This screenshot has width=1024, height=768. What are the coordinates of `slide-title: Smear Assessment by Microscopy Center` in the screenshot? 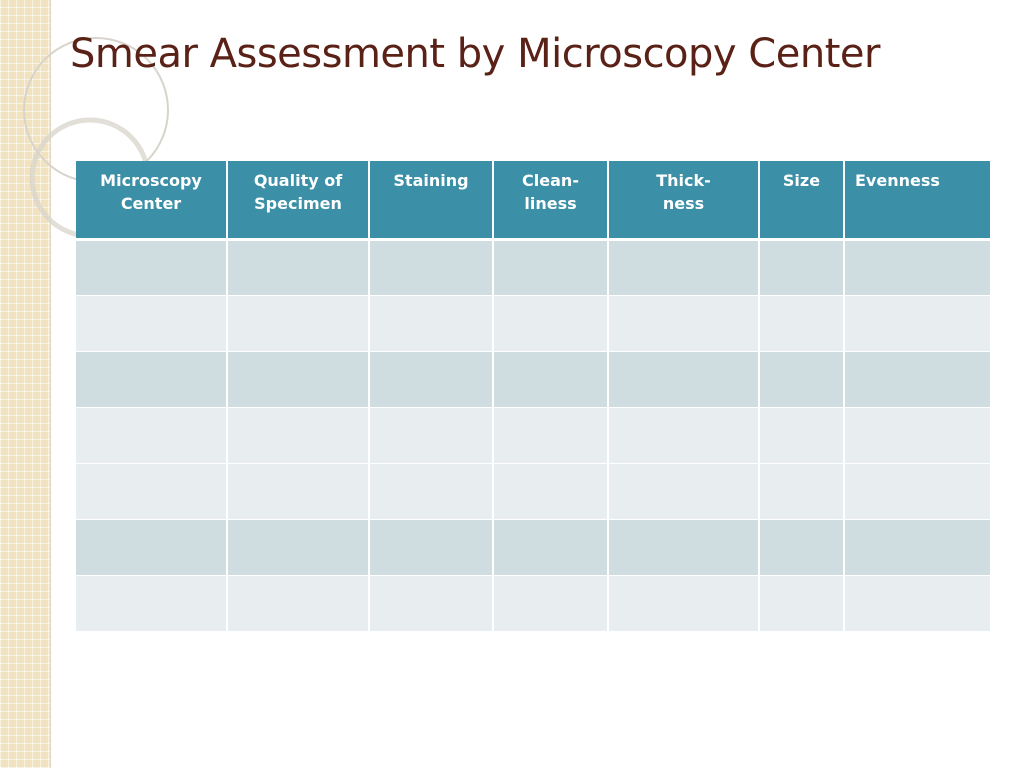 It's located at (475, 54).